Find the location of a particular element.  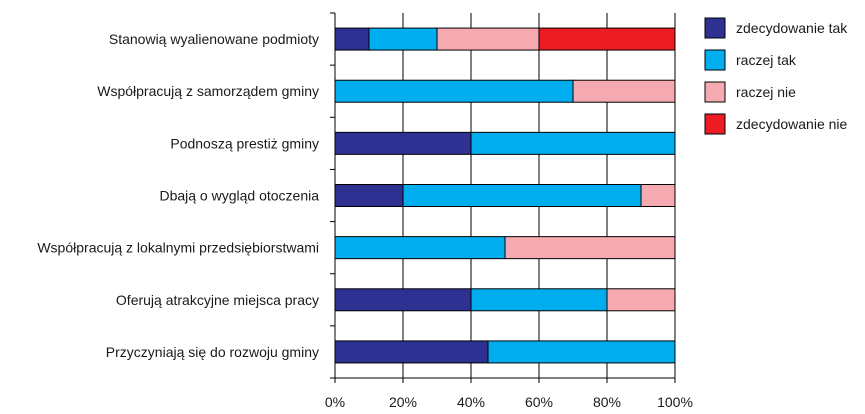

legend-label: raczej tak is located at coordinates (766, 60).